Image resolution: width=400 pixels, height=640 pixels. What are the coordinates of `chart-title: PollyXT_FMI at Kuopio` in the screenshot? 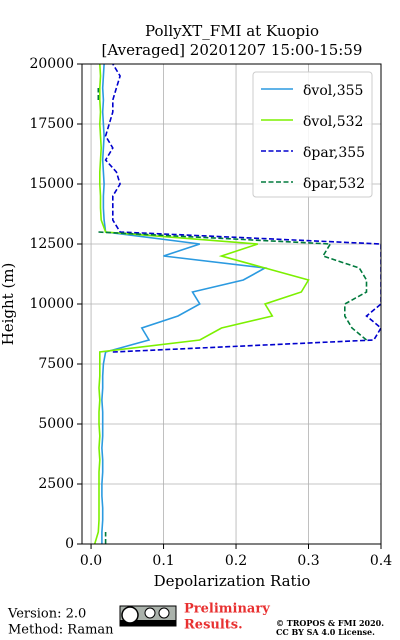 It's located at (232, 31).